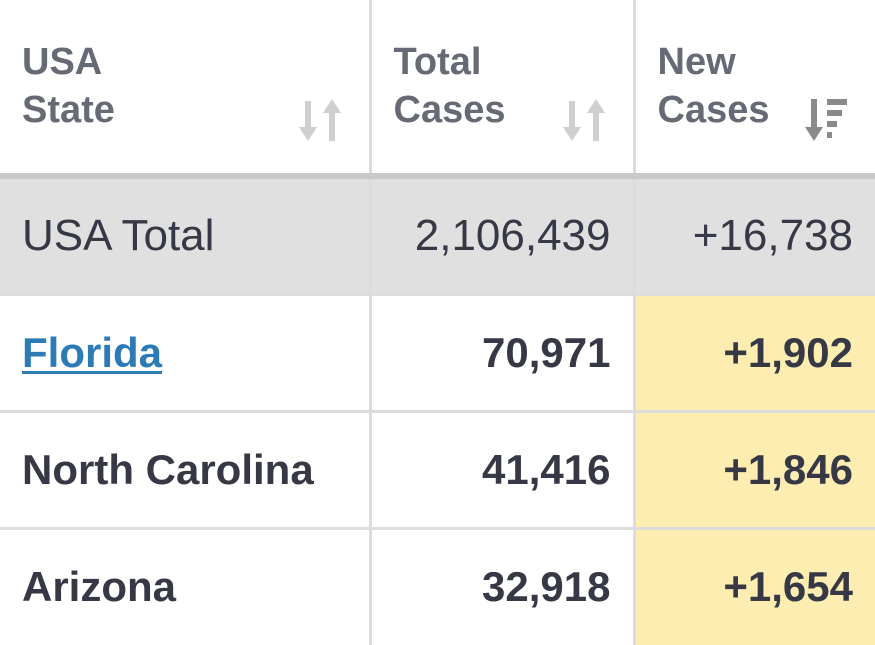  Describe the element at coordinates (753, 235) in the screenshot. I see `total-row-new-cases: +16,738` at that location.